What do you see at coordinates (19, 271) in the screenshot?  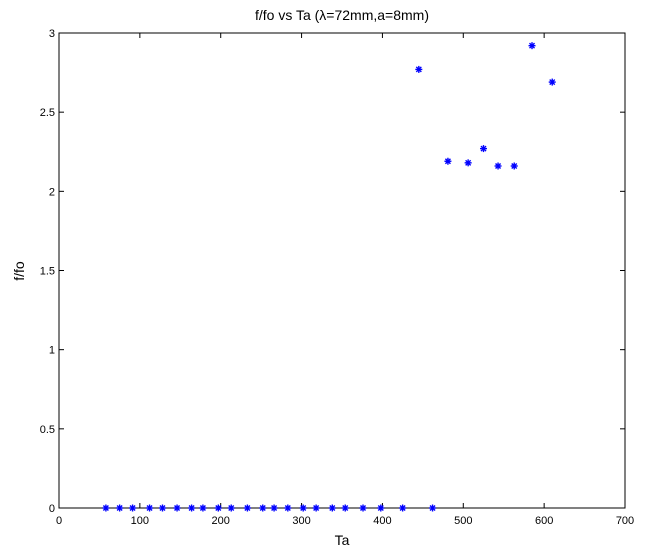 I see `y-axis-label: f/fo` at bounding box center [19, 271].